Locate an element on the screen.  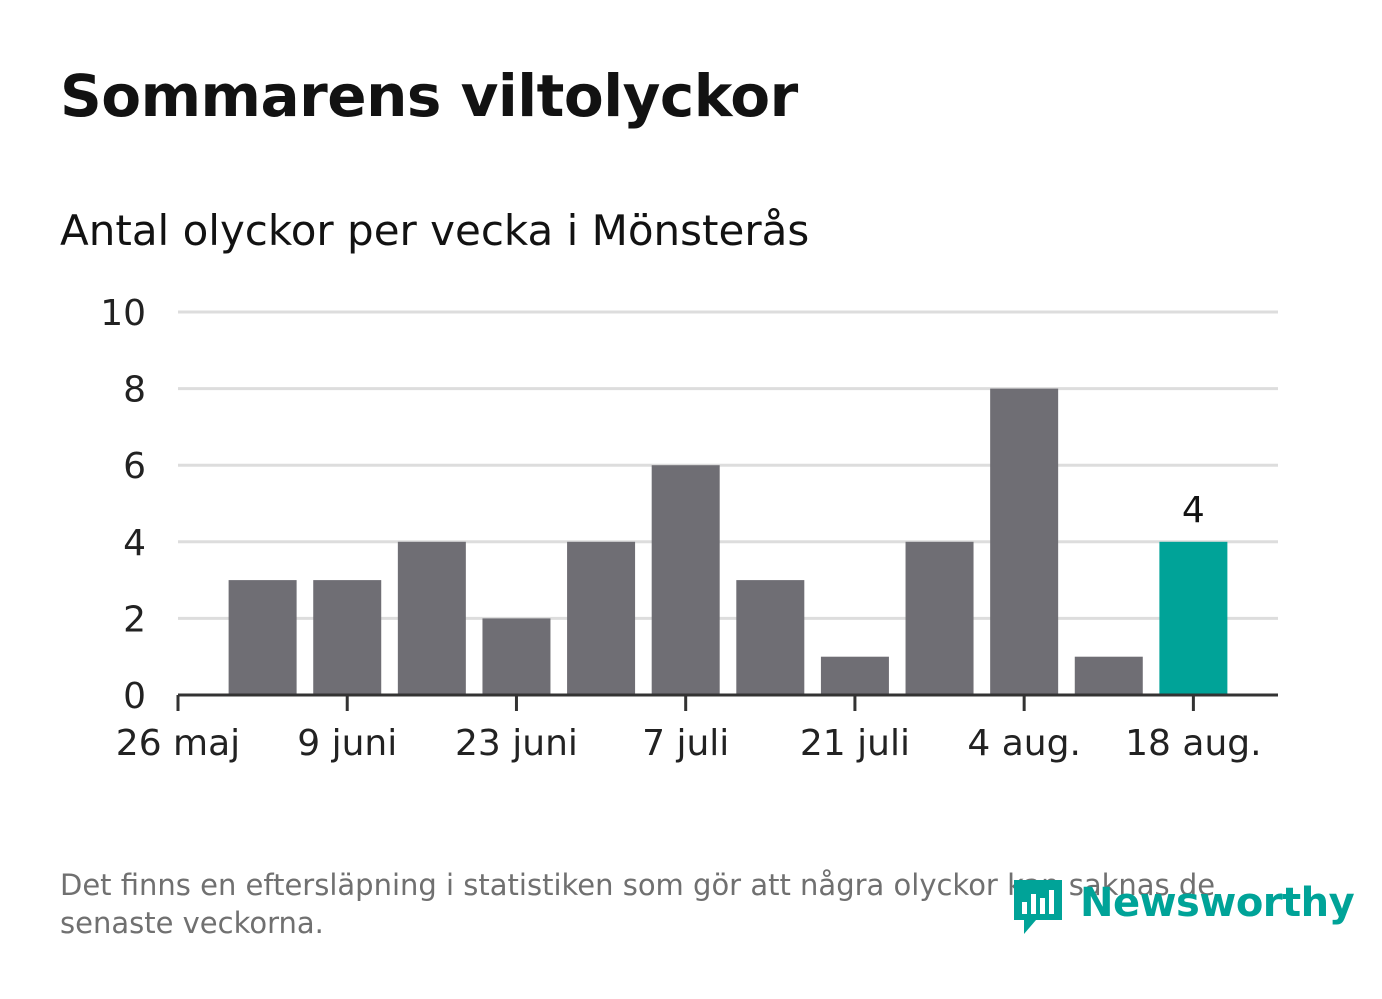
data-labels: 4 is located at coordinates (1193, 510).